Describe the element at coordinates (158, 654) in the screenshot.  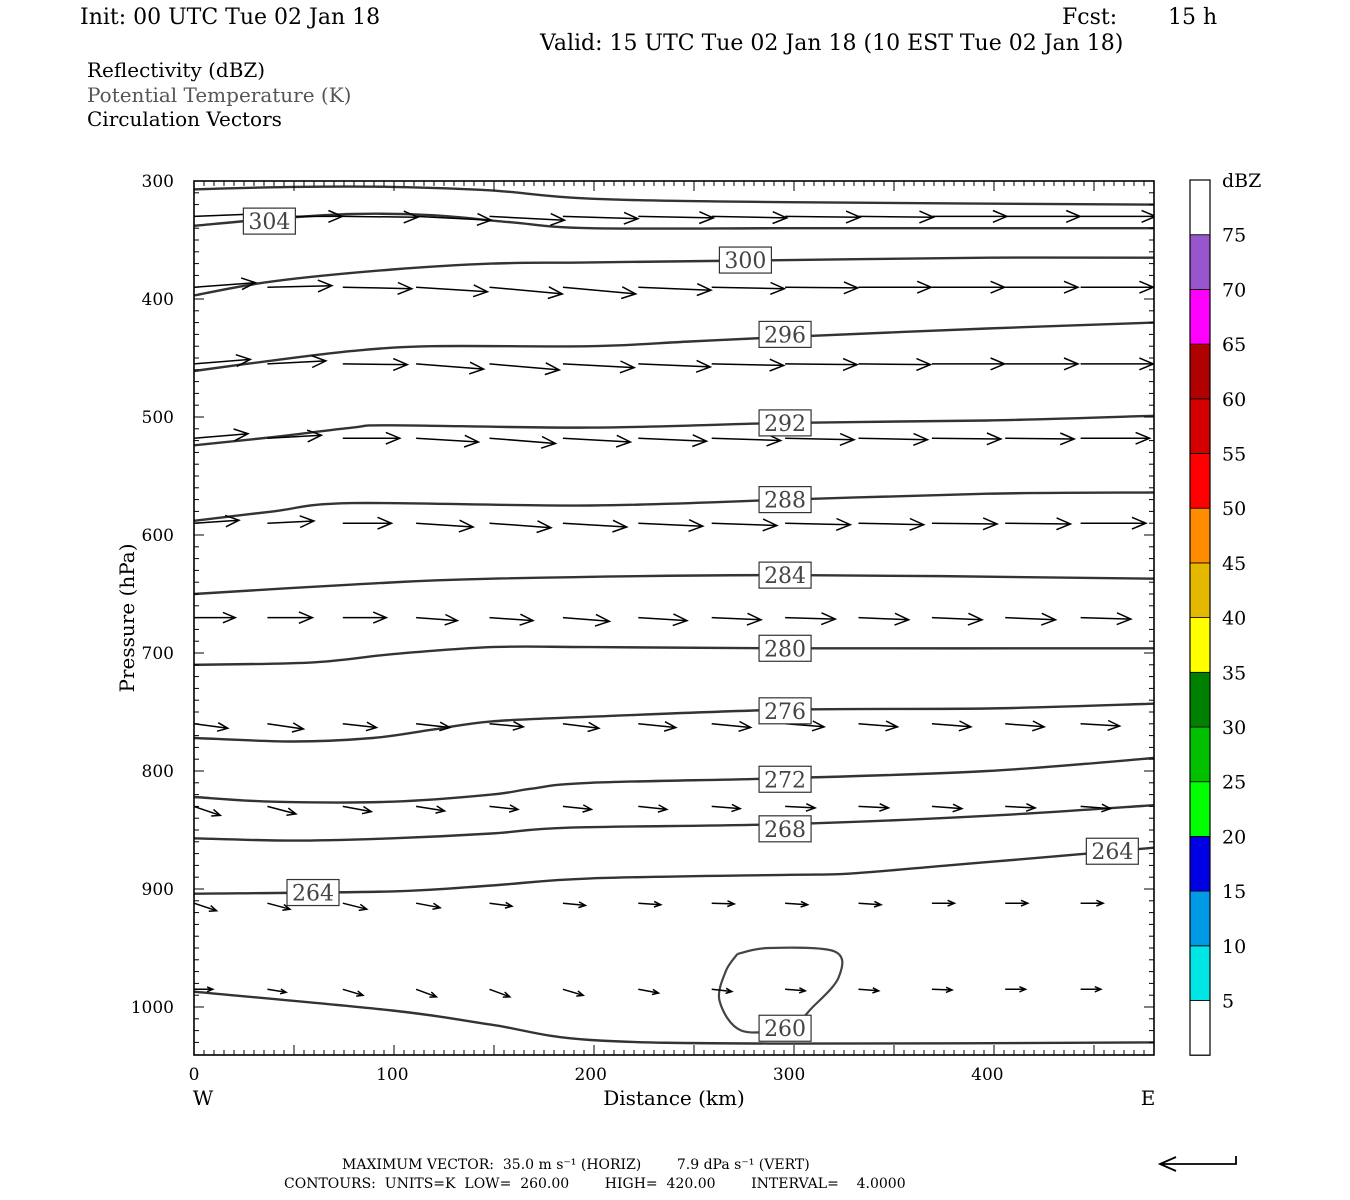
I see `y-tick-label: 700` at that location.